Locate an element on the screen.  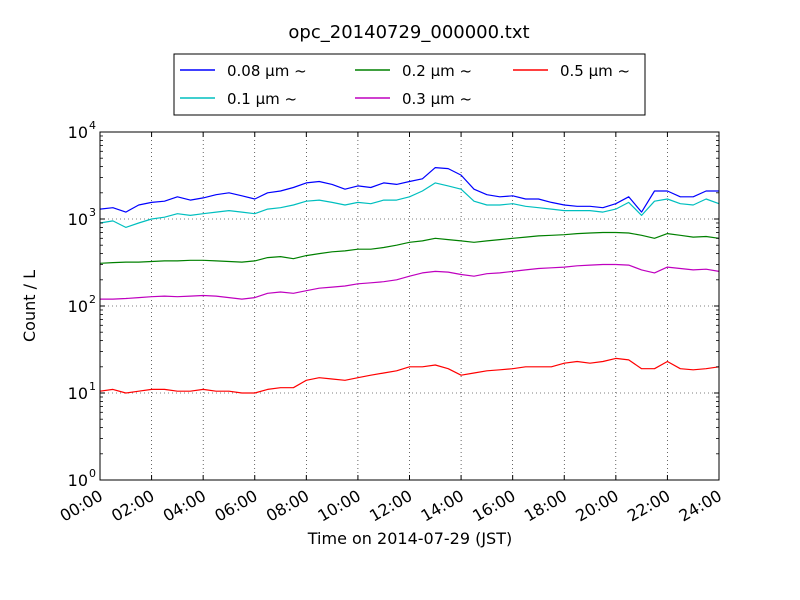
y-tick-label-exponent: 1 is located at coordinates (92, 386).